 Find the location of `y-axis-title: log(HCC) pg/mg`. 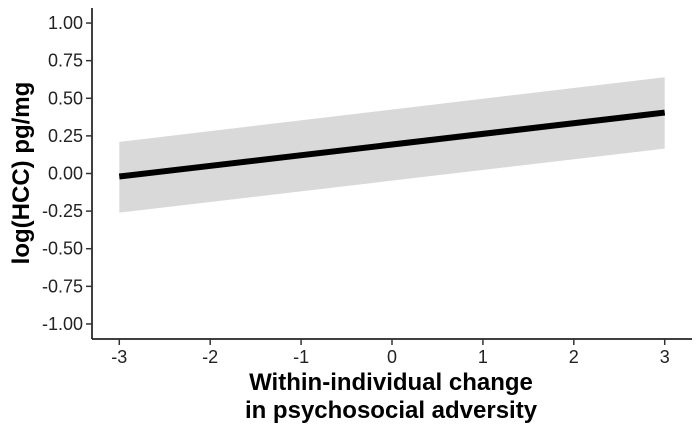

y-axis-title: log(HCC) pg/mg is located at coordinates (21, 173).